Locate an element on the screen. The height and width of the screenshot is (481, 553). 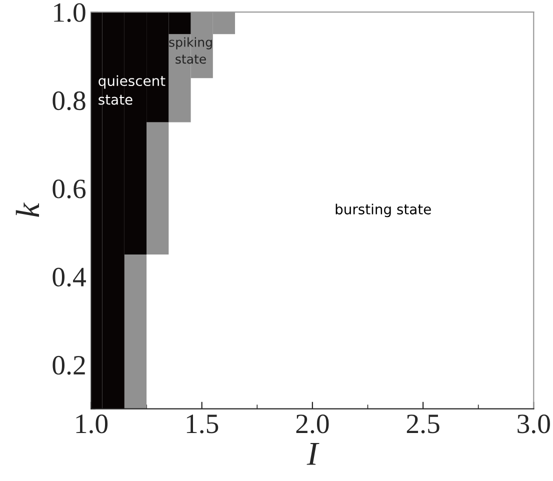
y-tick-label: 0.6 is located at coordinates (69, 189).